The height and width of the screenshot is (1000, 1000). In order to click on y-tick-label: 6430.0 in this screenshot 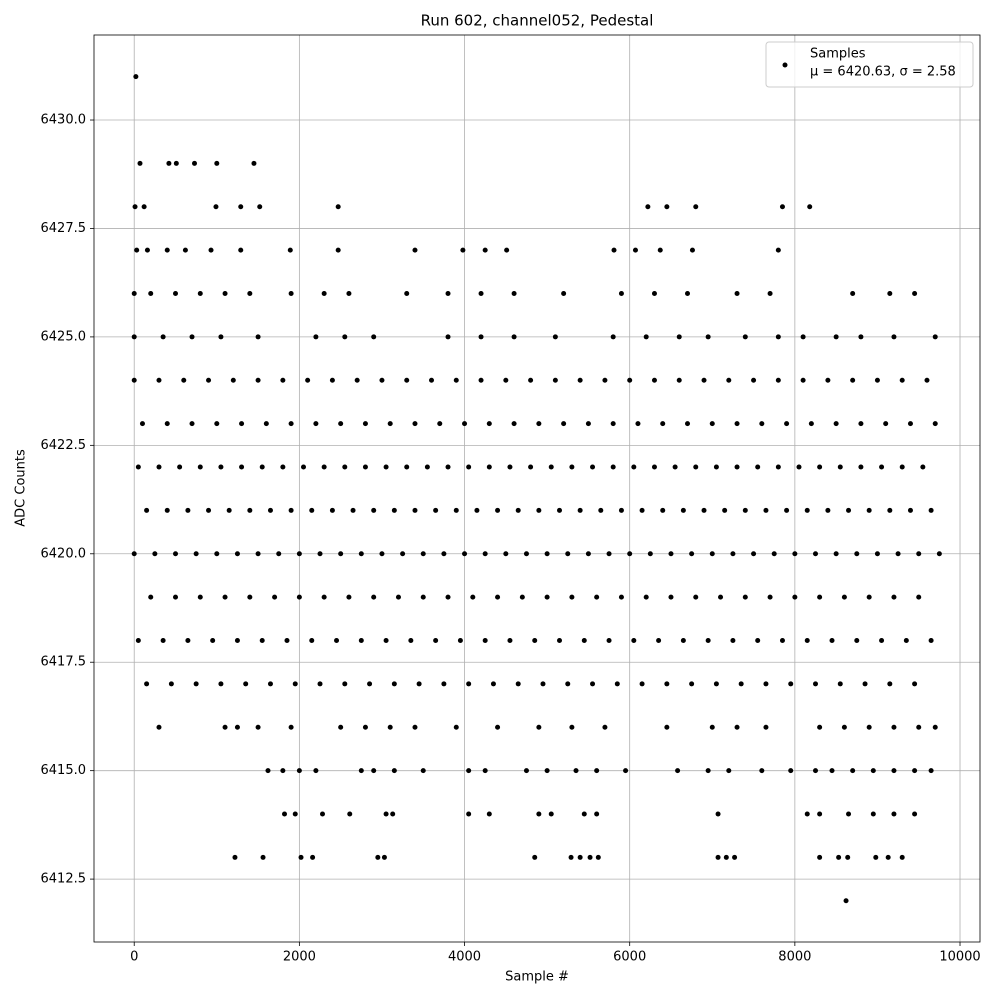, I will do `click(64, 120)`.